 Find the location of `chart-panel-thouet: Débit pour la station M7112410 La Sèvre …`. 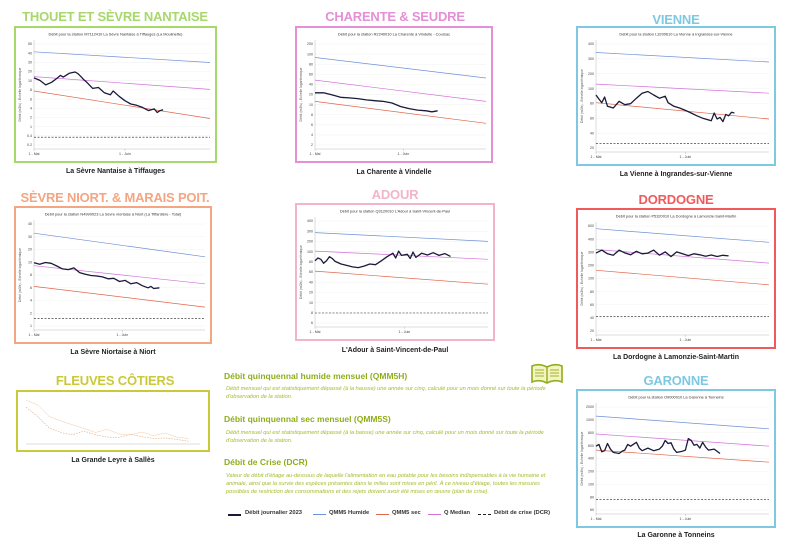

chart-panel-thouet: Débit pour la station M7112410 La Sèvre … is located at coordinates (115, 94).